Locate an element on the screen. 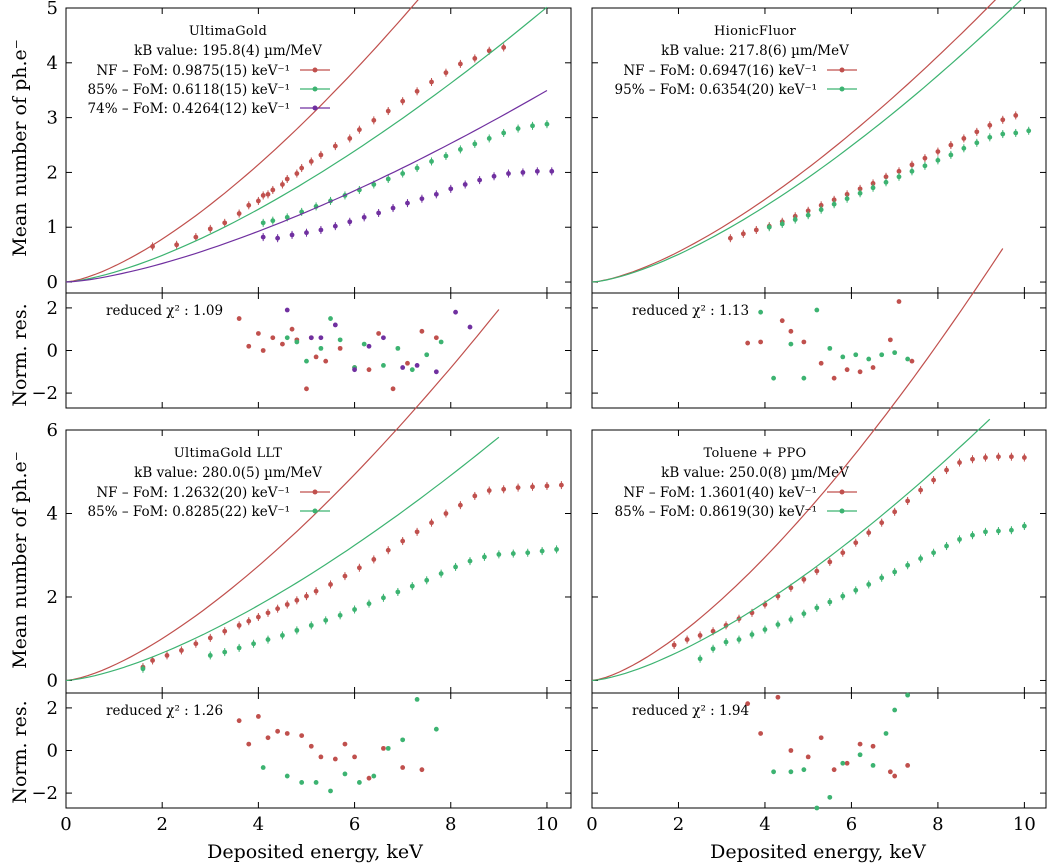 The width and height of the screenshot is (1053, 867). kb-value: kB value: 280.0(5) µm/MeV is located at coordinates (228, 473).